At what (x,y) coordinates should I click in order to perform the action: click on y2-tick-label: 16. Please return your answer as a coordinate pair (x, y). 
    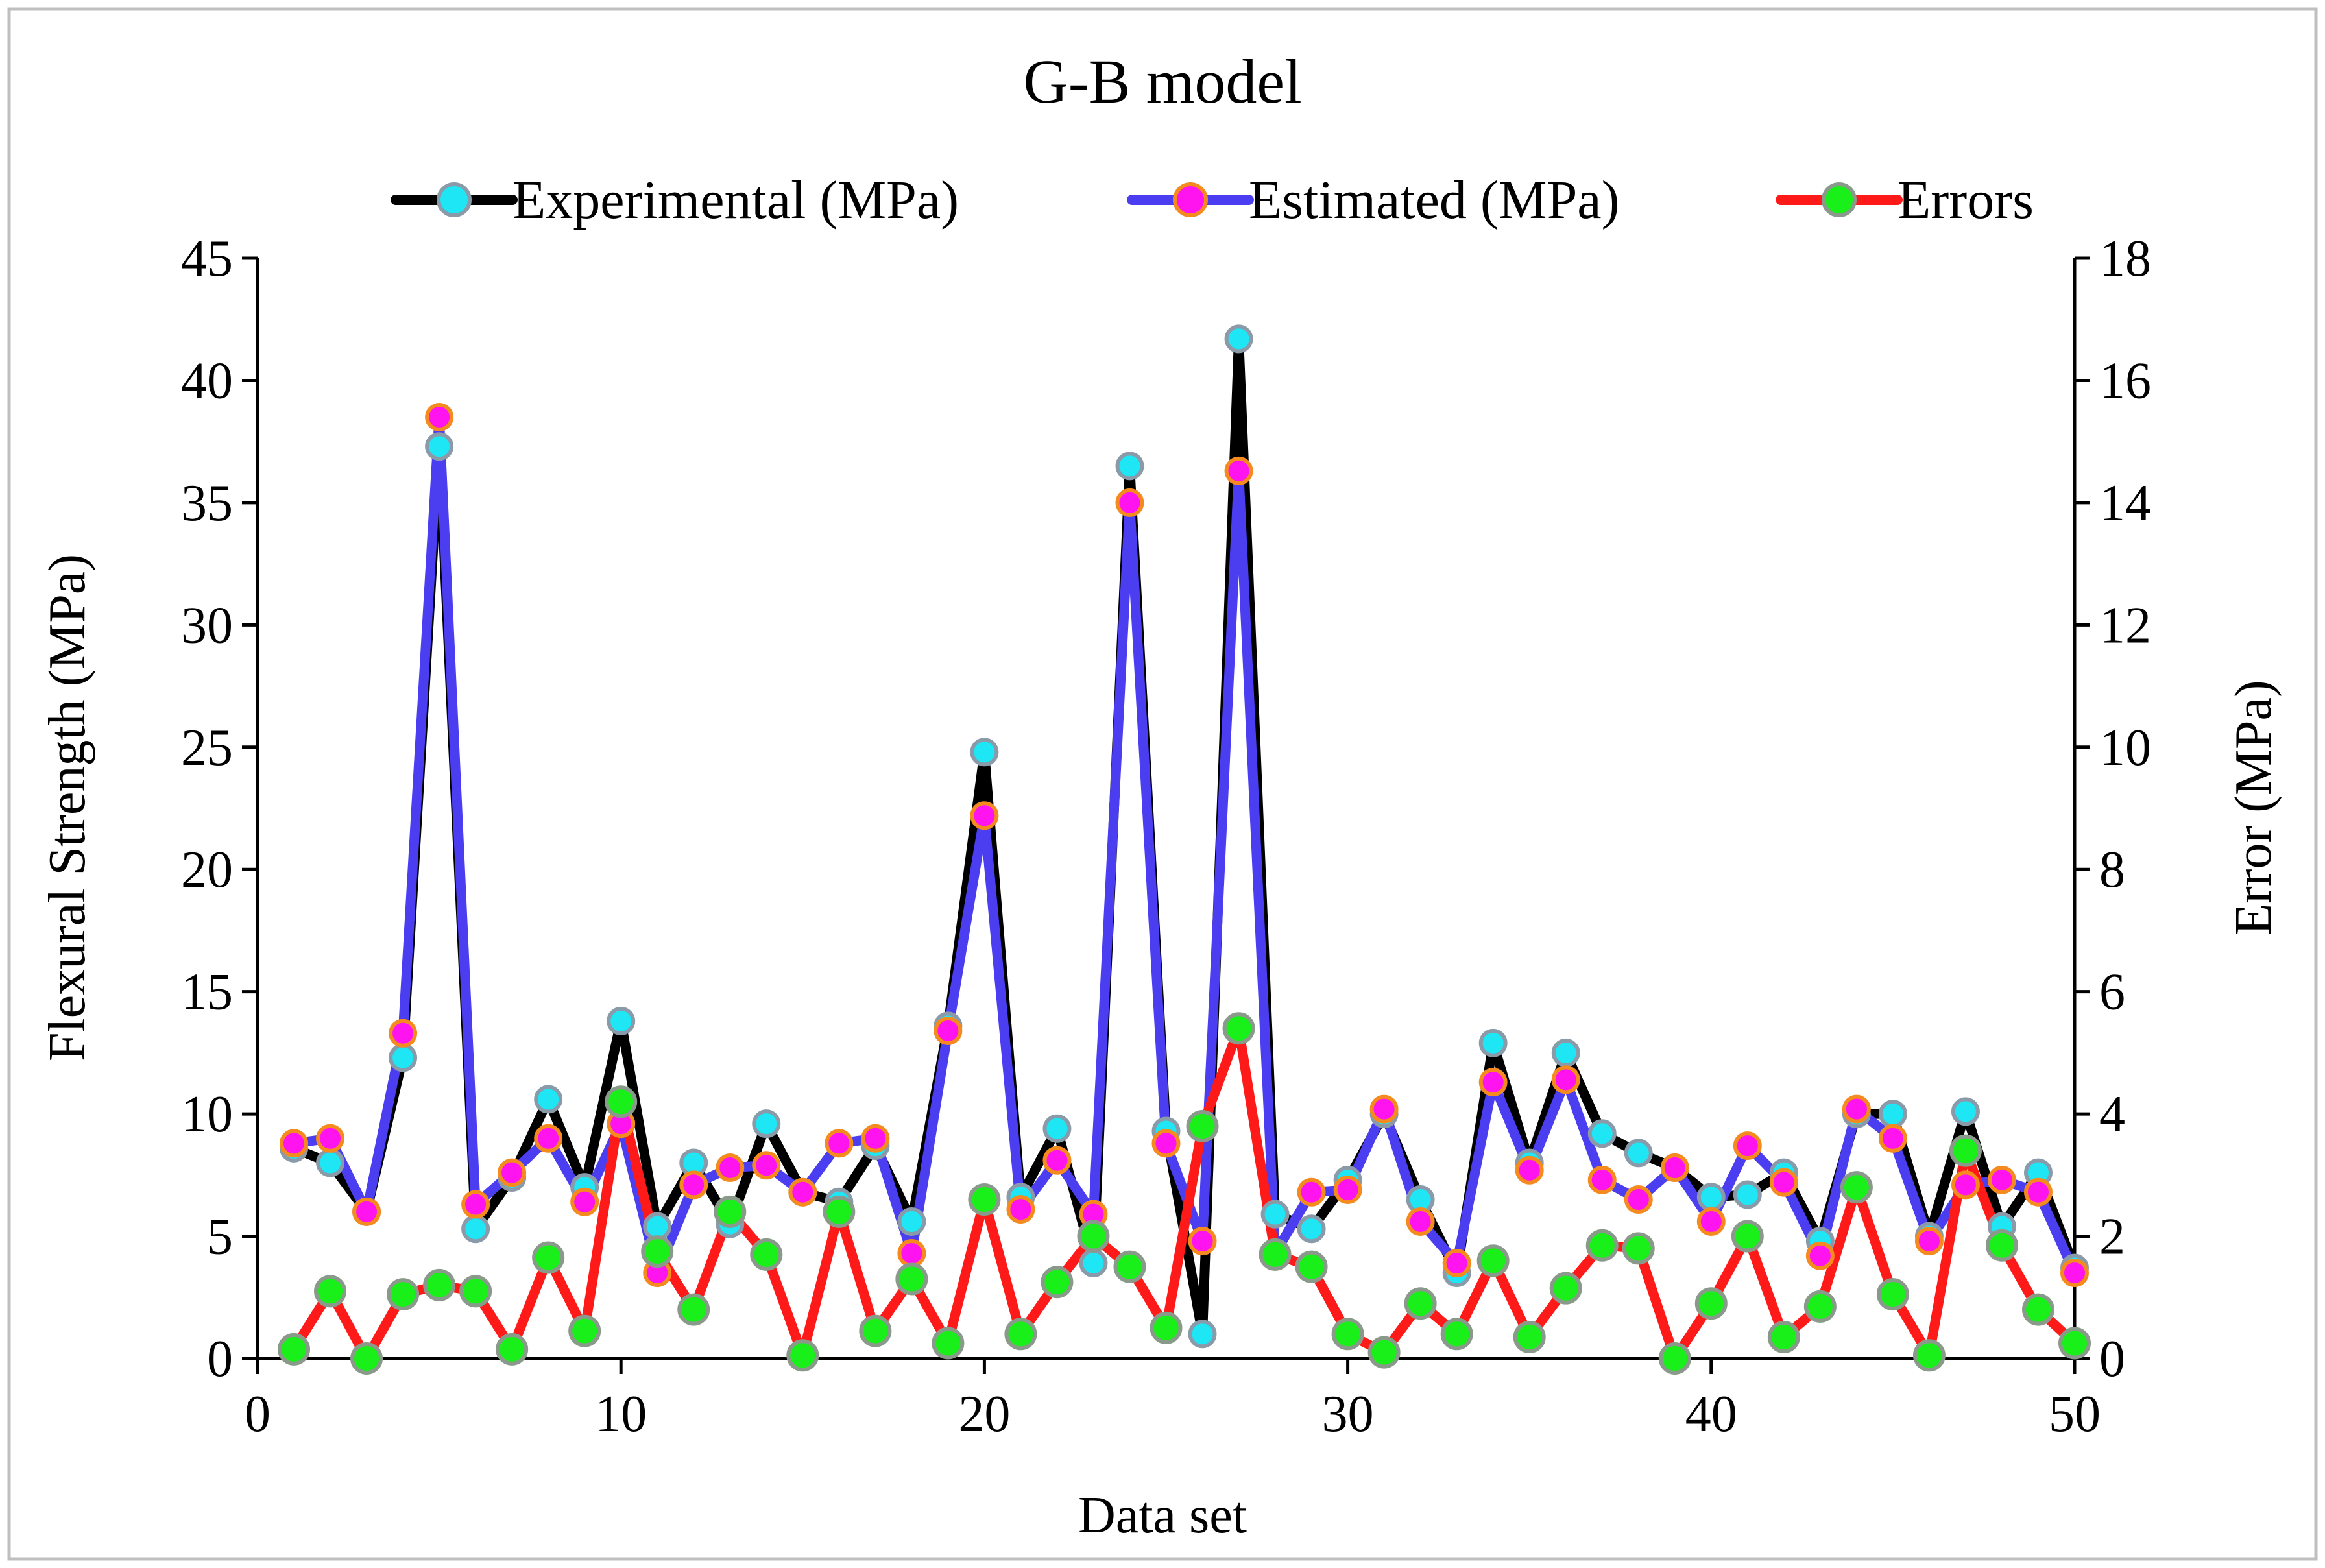
    Looking at the image, I should click on (2125, 380).